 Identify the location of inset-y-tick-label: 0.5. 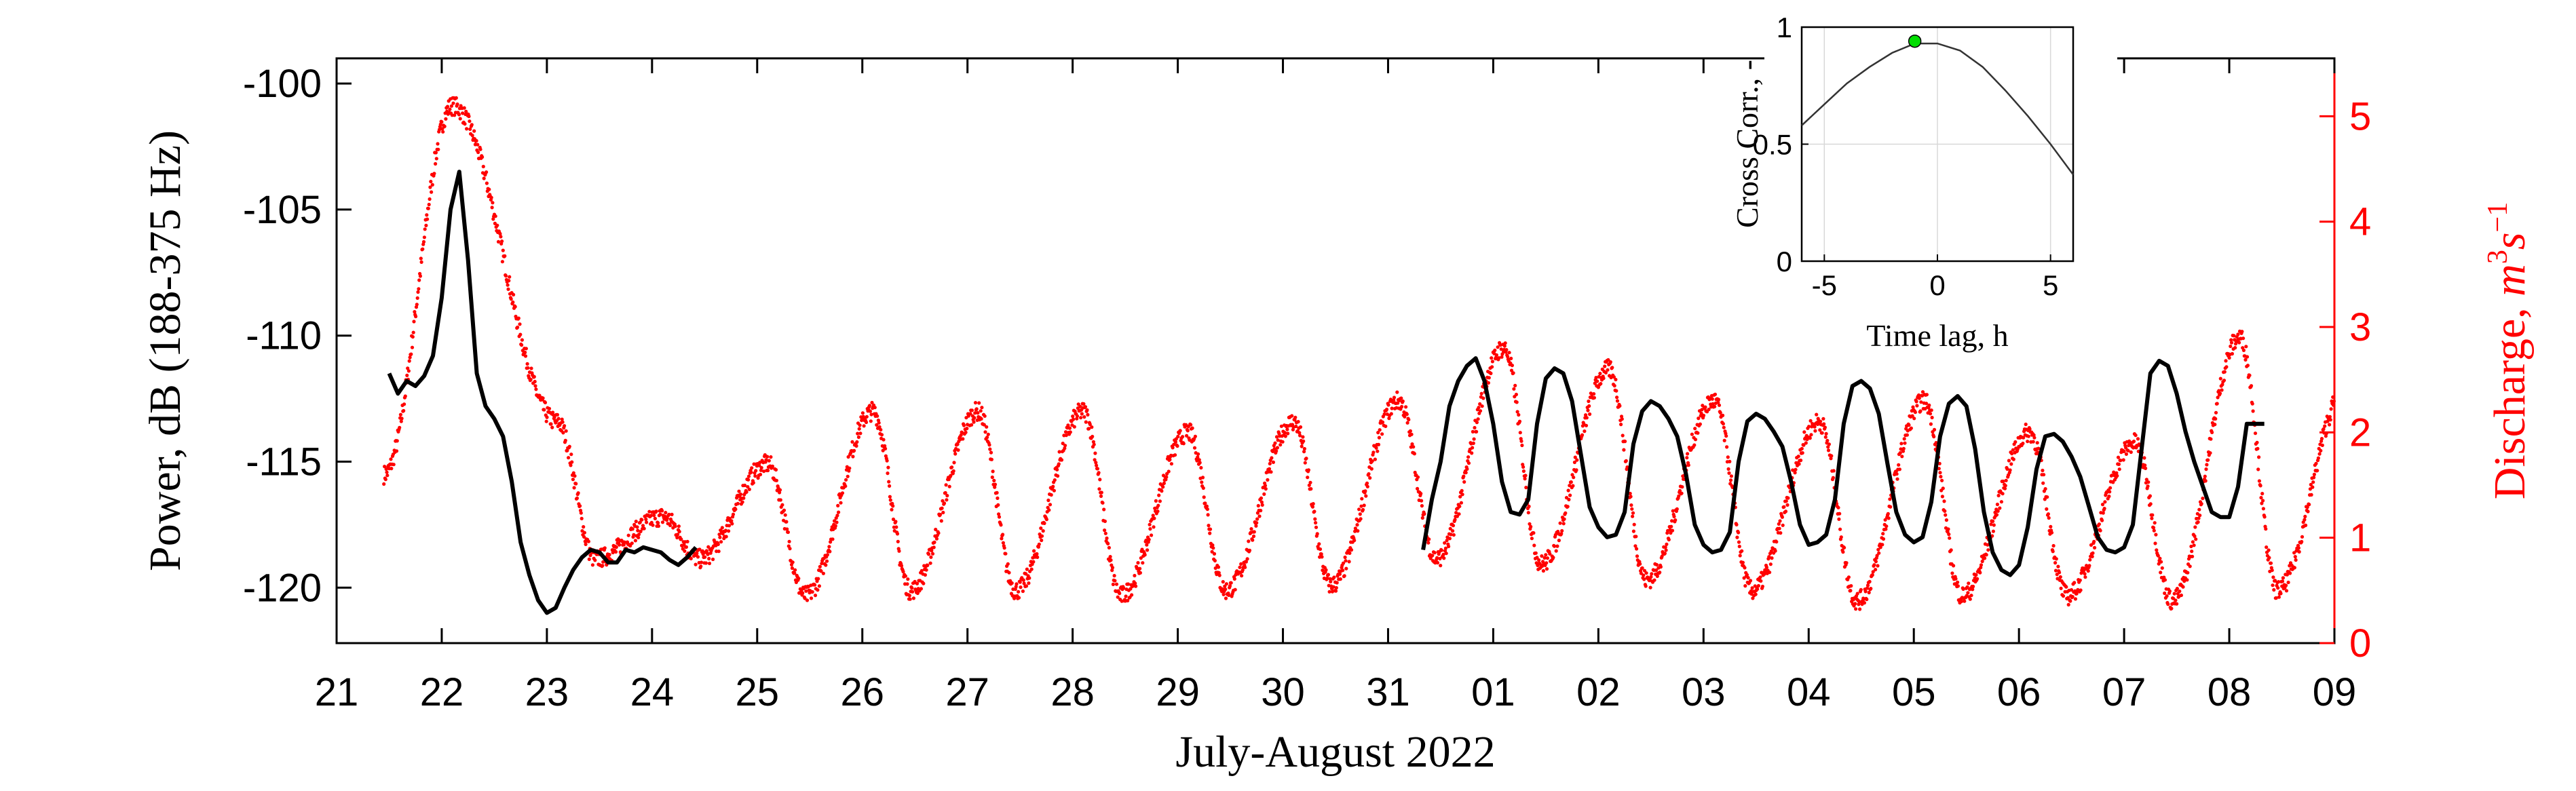
(1773, 145).